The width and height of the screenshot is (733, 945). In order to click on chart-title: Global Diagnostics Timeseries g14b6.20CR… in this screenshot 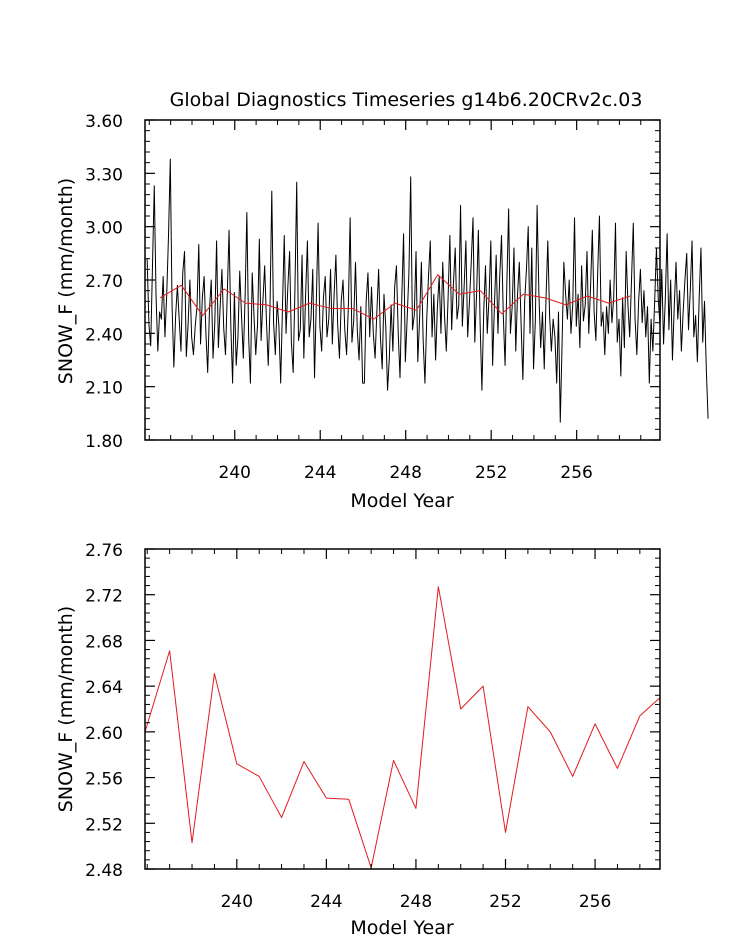, I will do `click(406, 100)`.